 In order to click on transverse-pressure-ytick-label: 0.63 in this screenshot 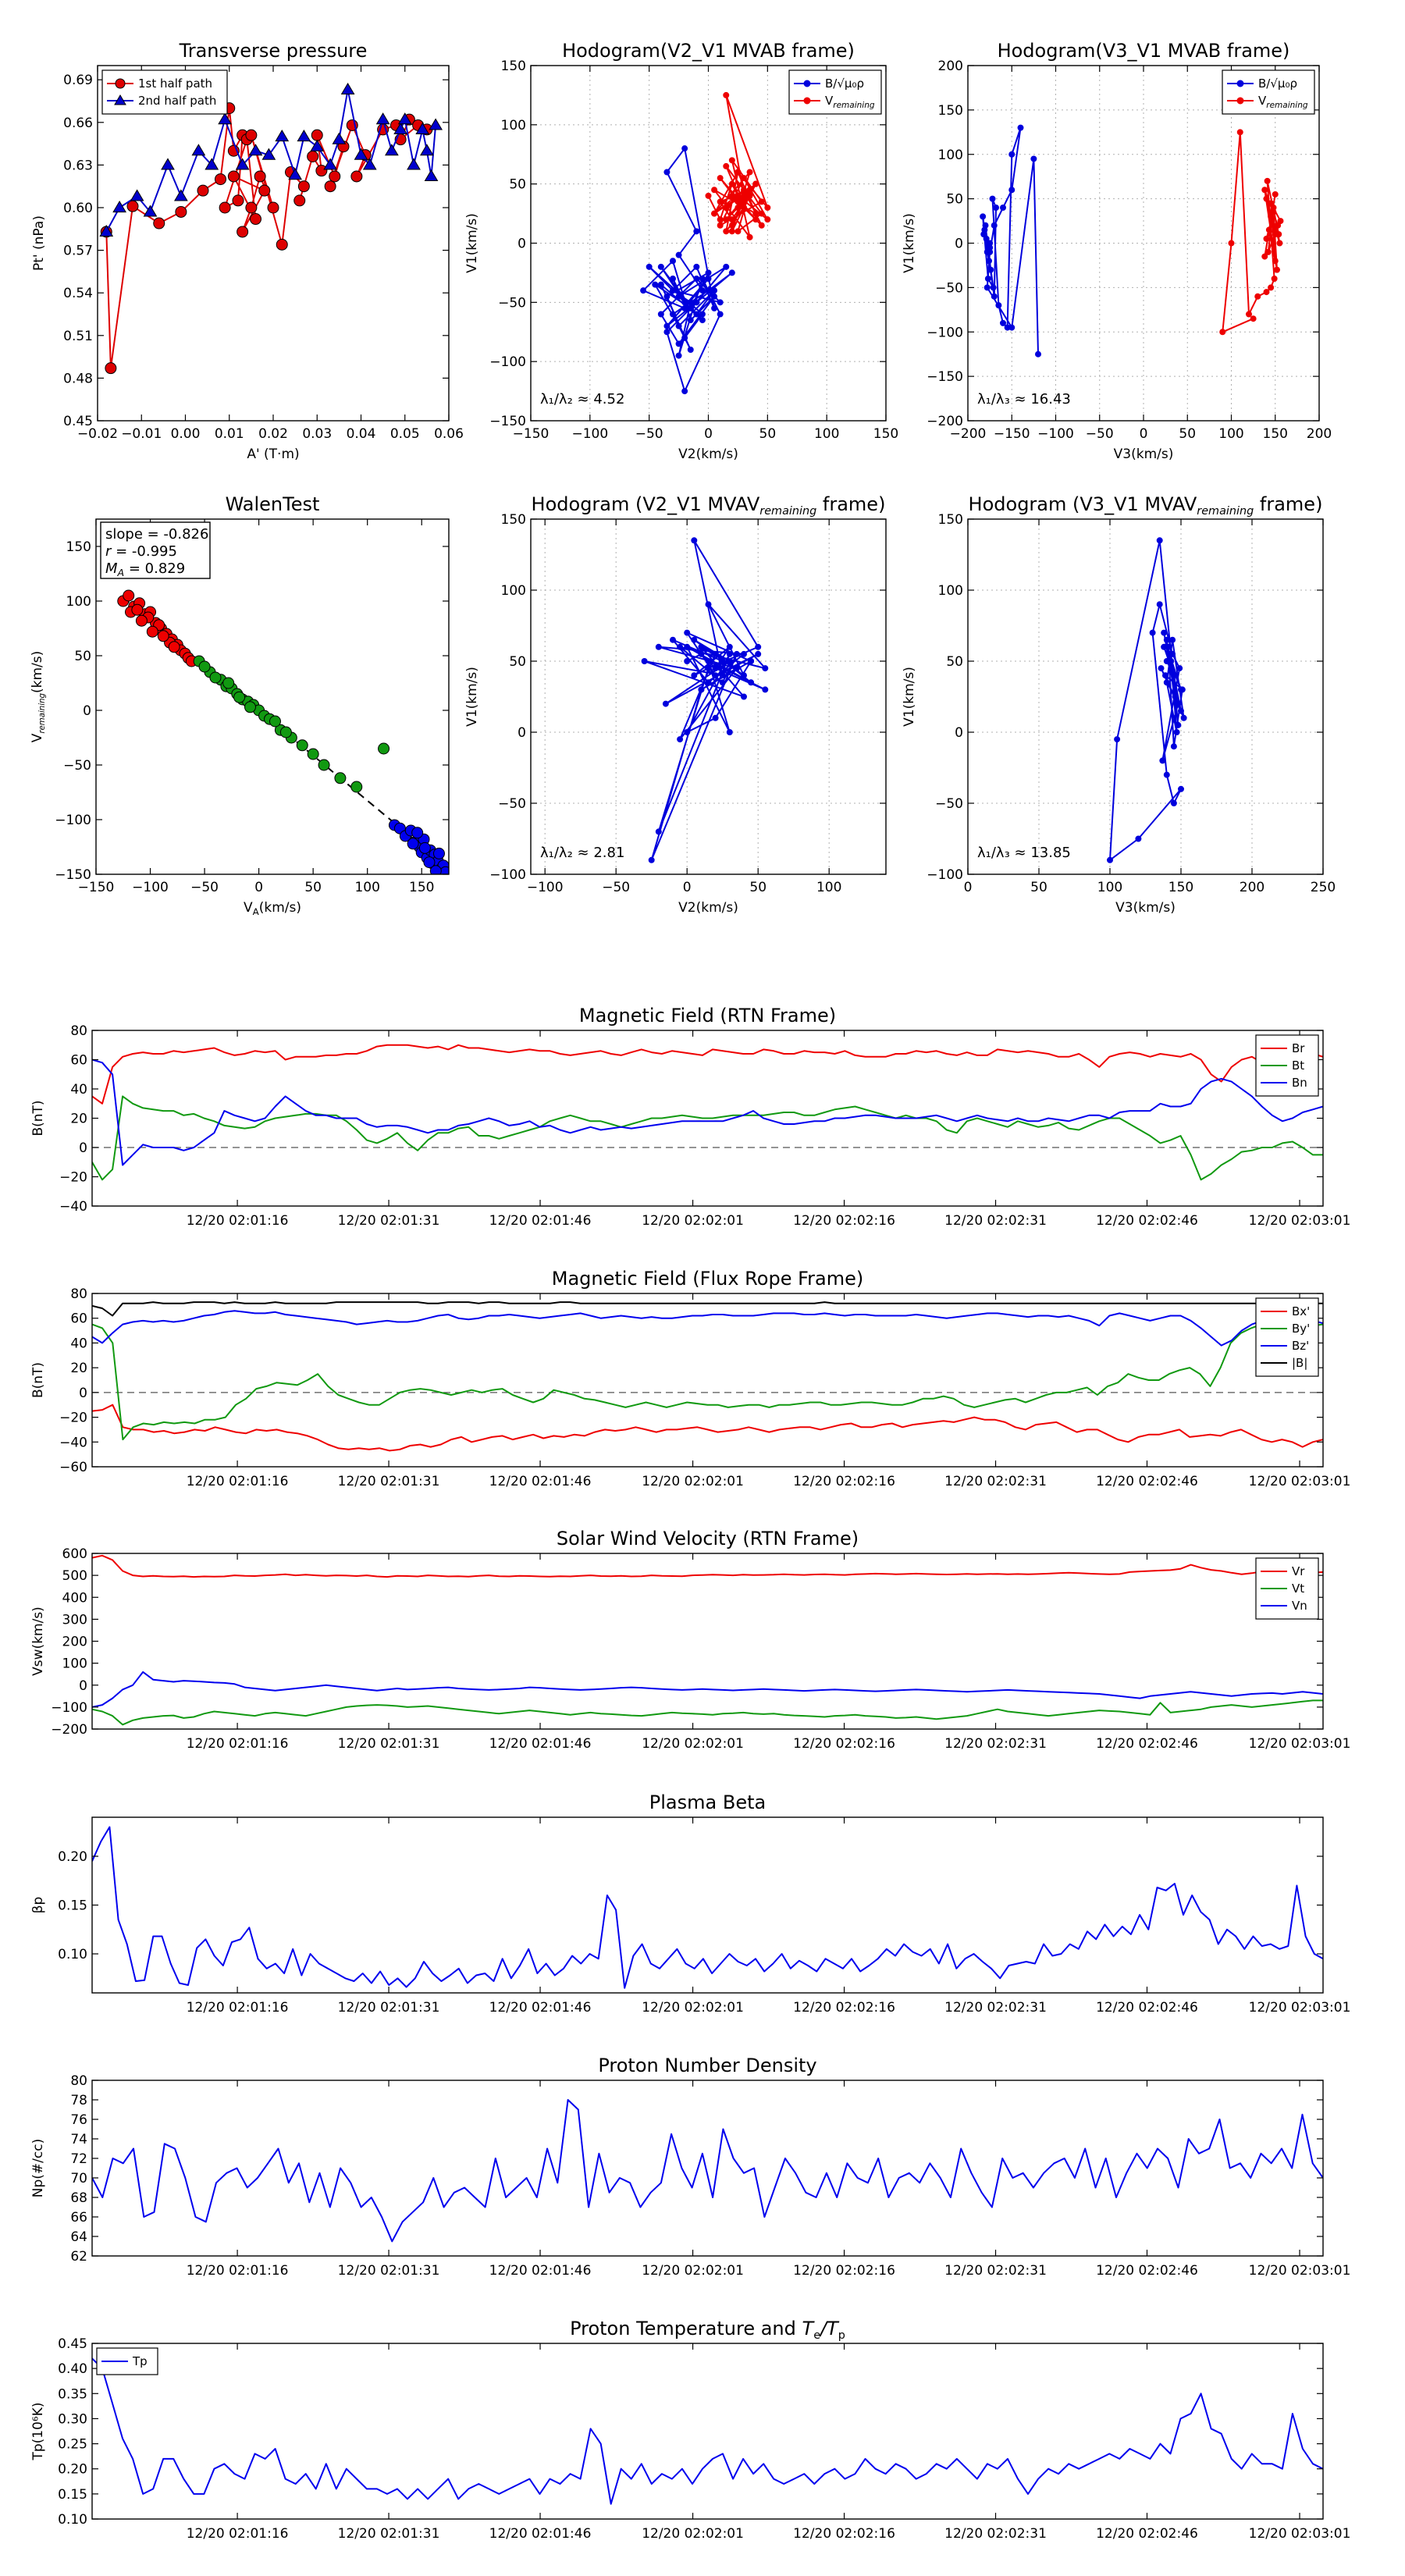, I will do `click(78, 165)`.